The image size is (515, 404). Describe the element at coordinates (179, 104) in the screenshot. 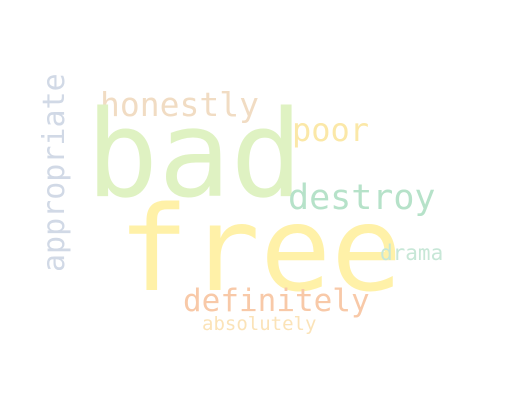

I see `word-honestly: honestly` at that location.